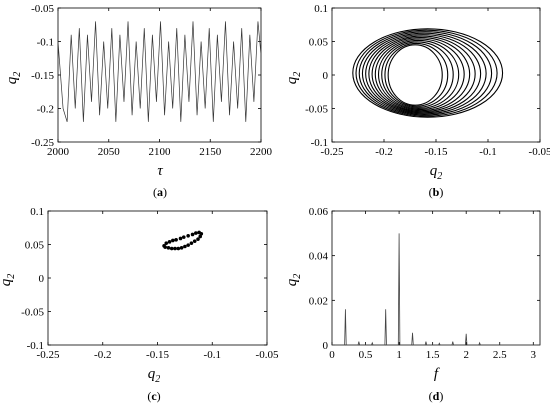 The height and width of the screenshot is (410, 550). What do you see at coordinates (42, 279) in the screenshot?
I see `panel-c-ytick-label: 0` at bounding box center [42, 279].